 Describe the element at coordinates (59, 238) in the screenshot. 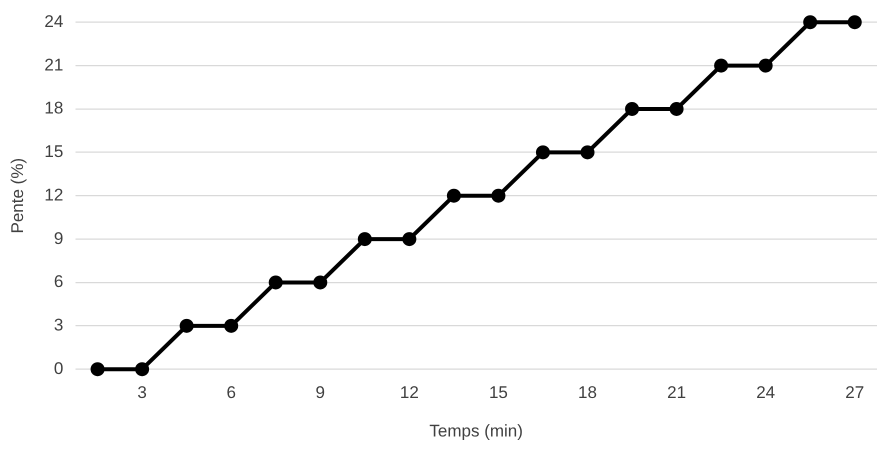

I see `y-tick-label: 9` at that location.